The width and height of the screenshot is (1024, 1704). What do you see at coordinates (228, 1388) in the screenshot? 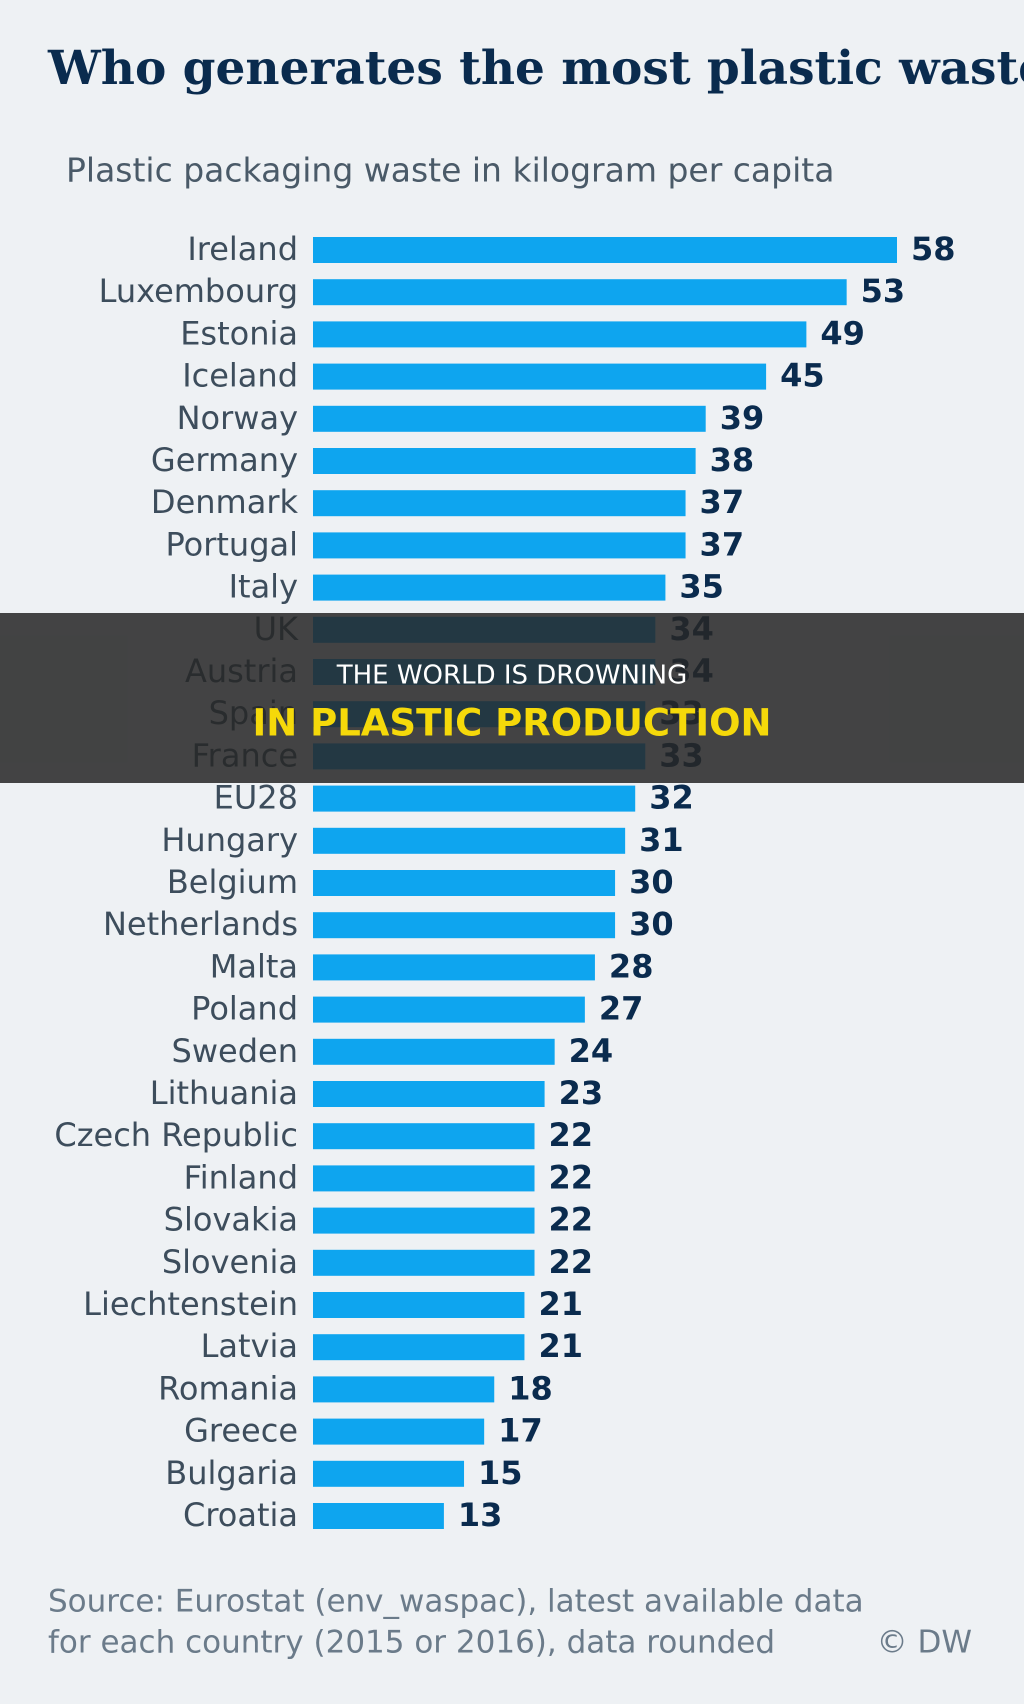
I see `category-label: Romania` at bounding box center [228, 1388].